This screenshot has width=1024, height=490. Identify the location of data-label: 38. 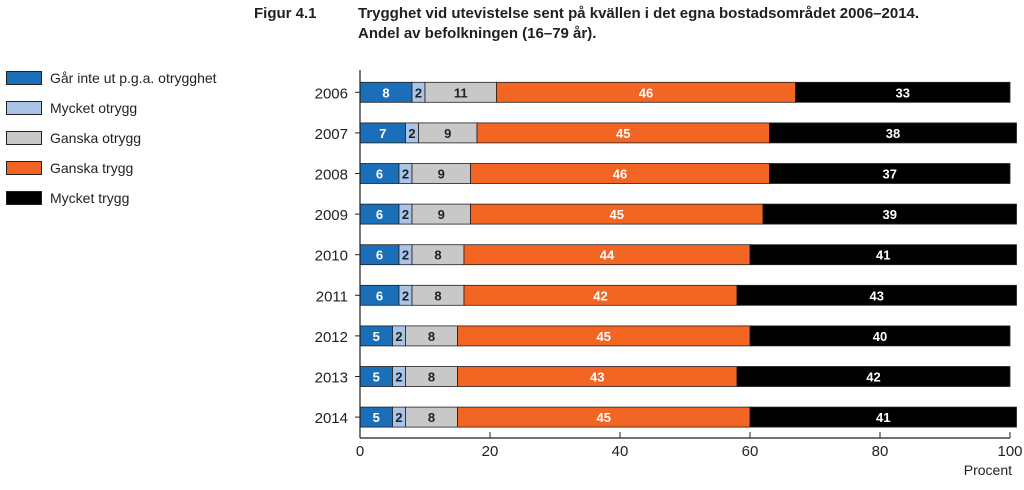
(893, 133).